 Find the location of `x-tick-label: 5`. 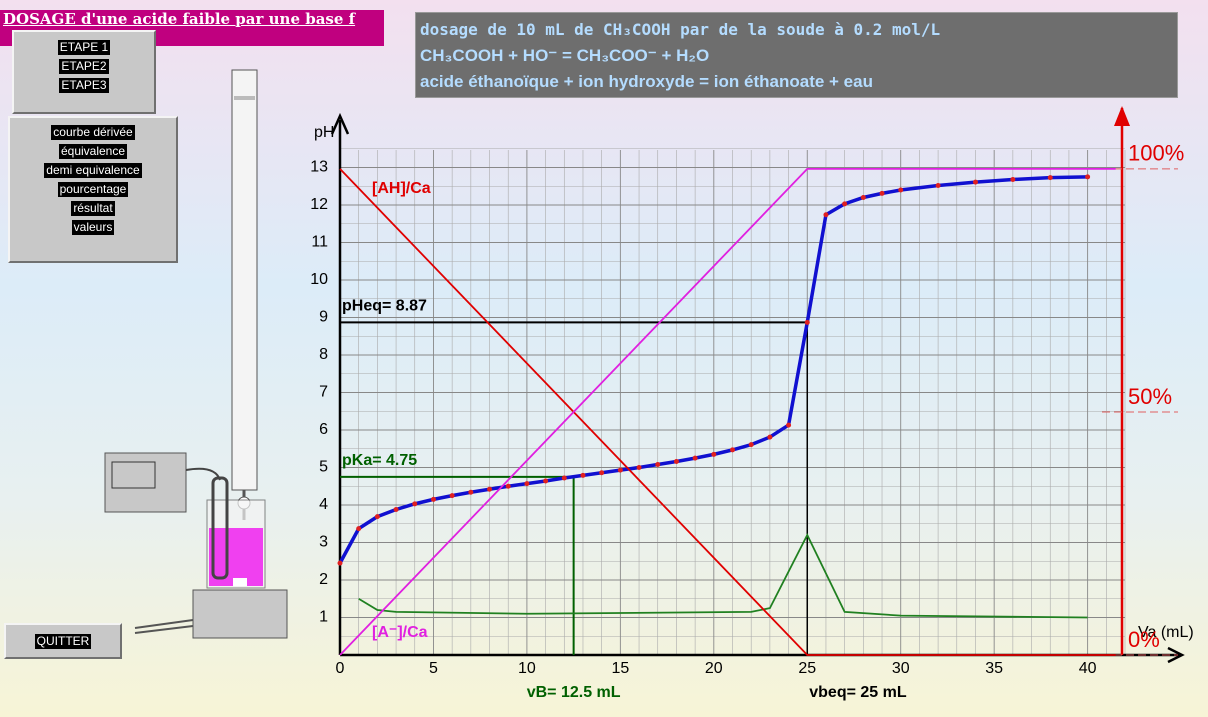

x-tick-label: 5 is located at coordinates (433, 668).